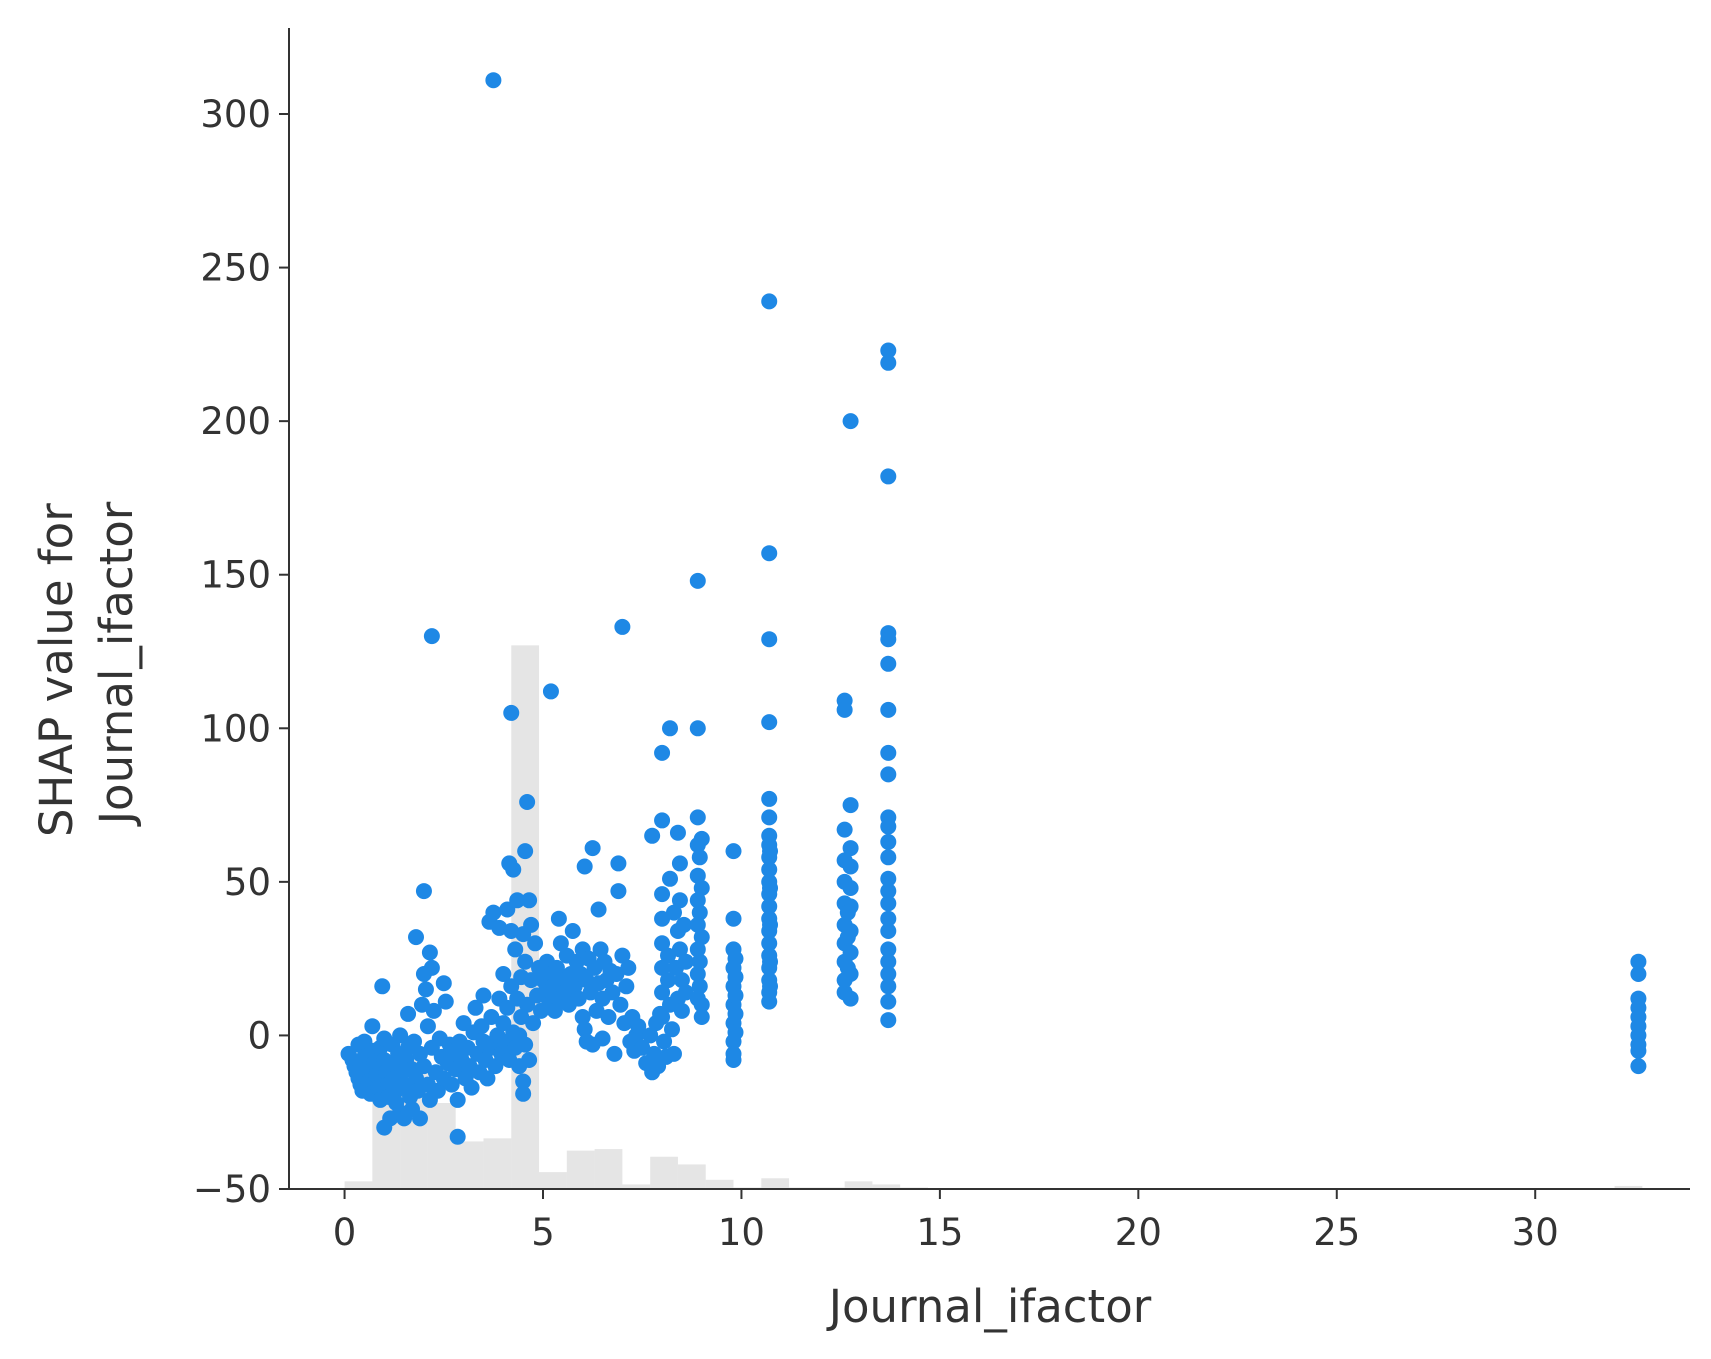 The height and width of the screenshot is (1359, 1711). What do you see at coordinates (345, 1232) in the screenshot?
I see `x-tick-label: 0` at bounding box center [345, 1232].